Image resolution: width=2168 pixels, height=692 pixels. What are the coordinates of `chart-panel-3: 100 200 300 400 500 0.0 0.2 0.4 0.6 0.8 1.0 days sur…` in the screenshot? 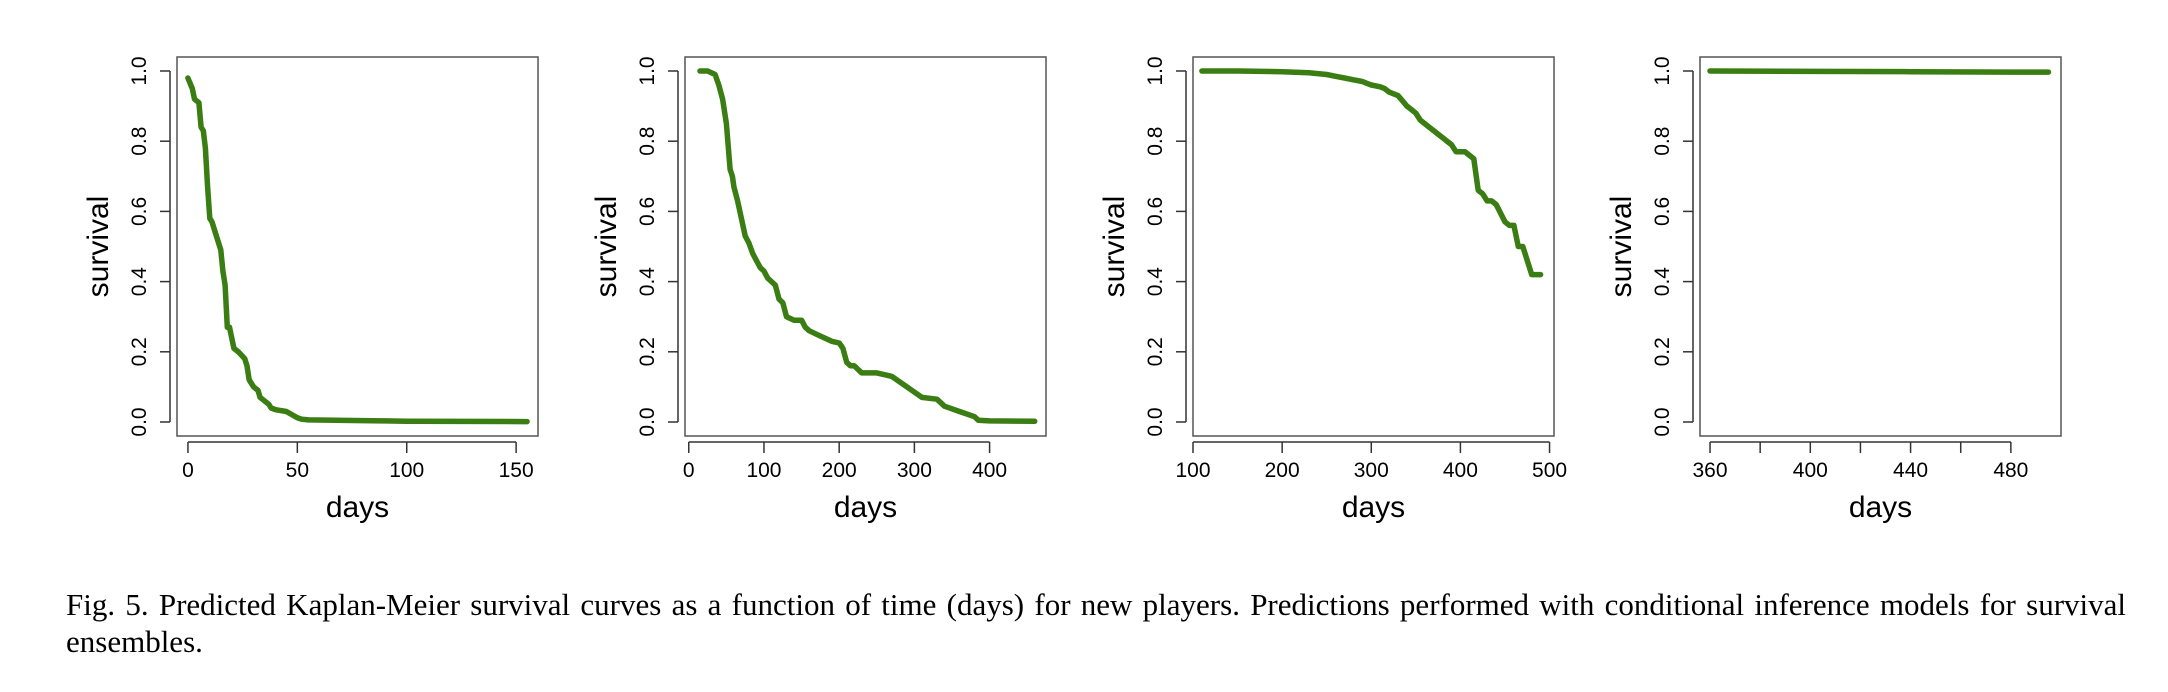 It's located at (1332, 290).